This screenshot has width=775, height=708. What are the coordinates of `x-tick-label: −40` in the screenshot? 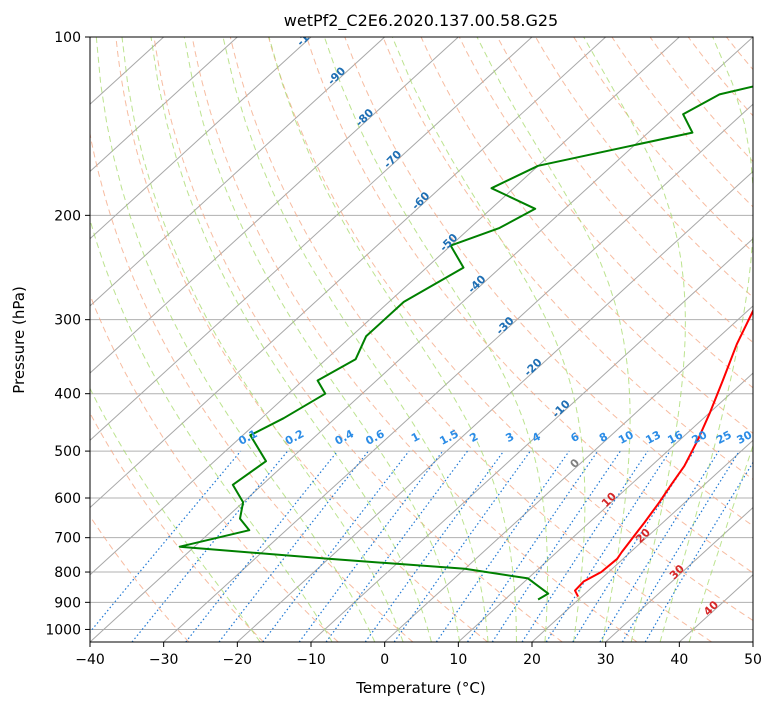 It's located at (90, 660).